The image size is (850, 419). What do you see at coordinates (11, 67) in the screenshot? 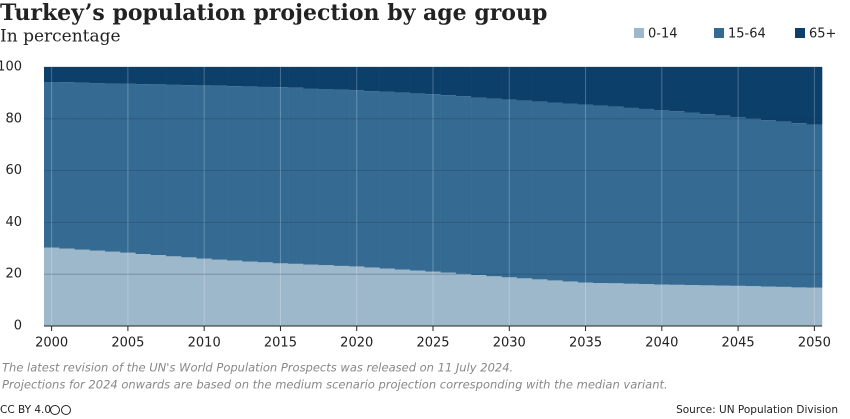
I see `y-tick-label: 100` at bounding box center [11, 67].